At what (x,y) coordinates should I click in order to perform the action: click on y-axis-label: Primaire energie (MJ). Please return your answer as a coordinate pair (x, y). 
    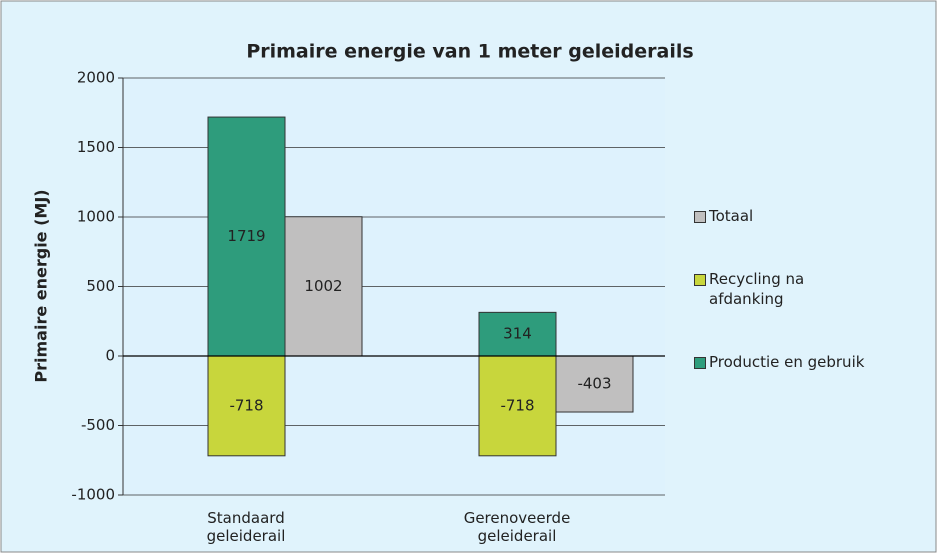
    Looking at the image, I should click on (41, 285).